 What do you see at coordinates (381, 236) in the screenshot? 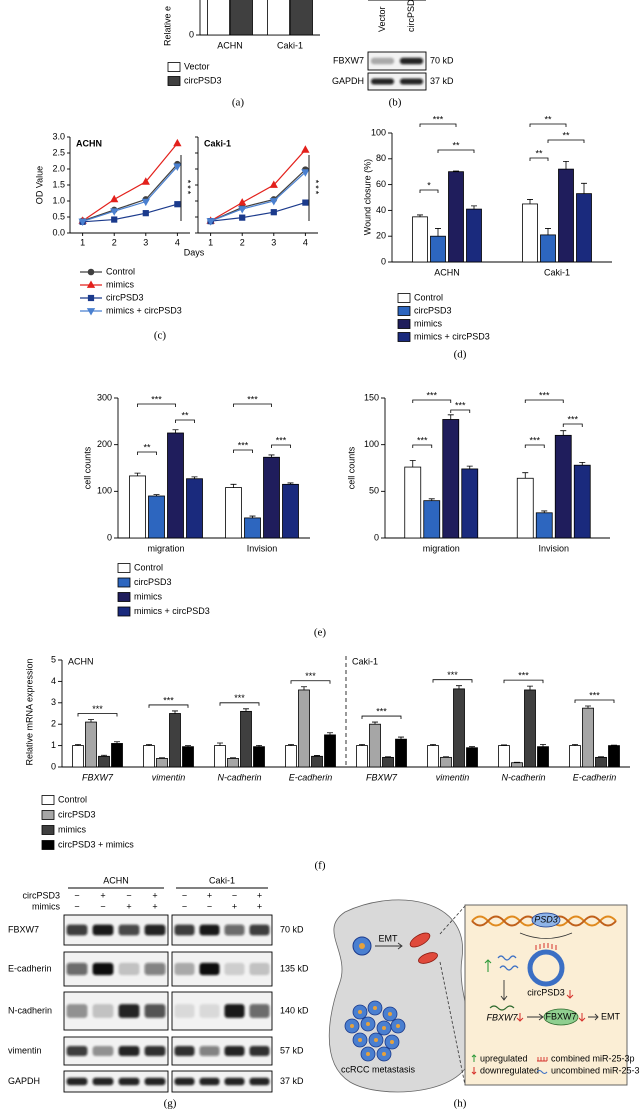
I see `y-tick-label: 20` at bounding box center [381, 236].